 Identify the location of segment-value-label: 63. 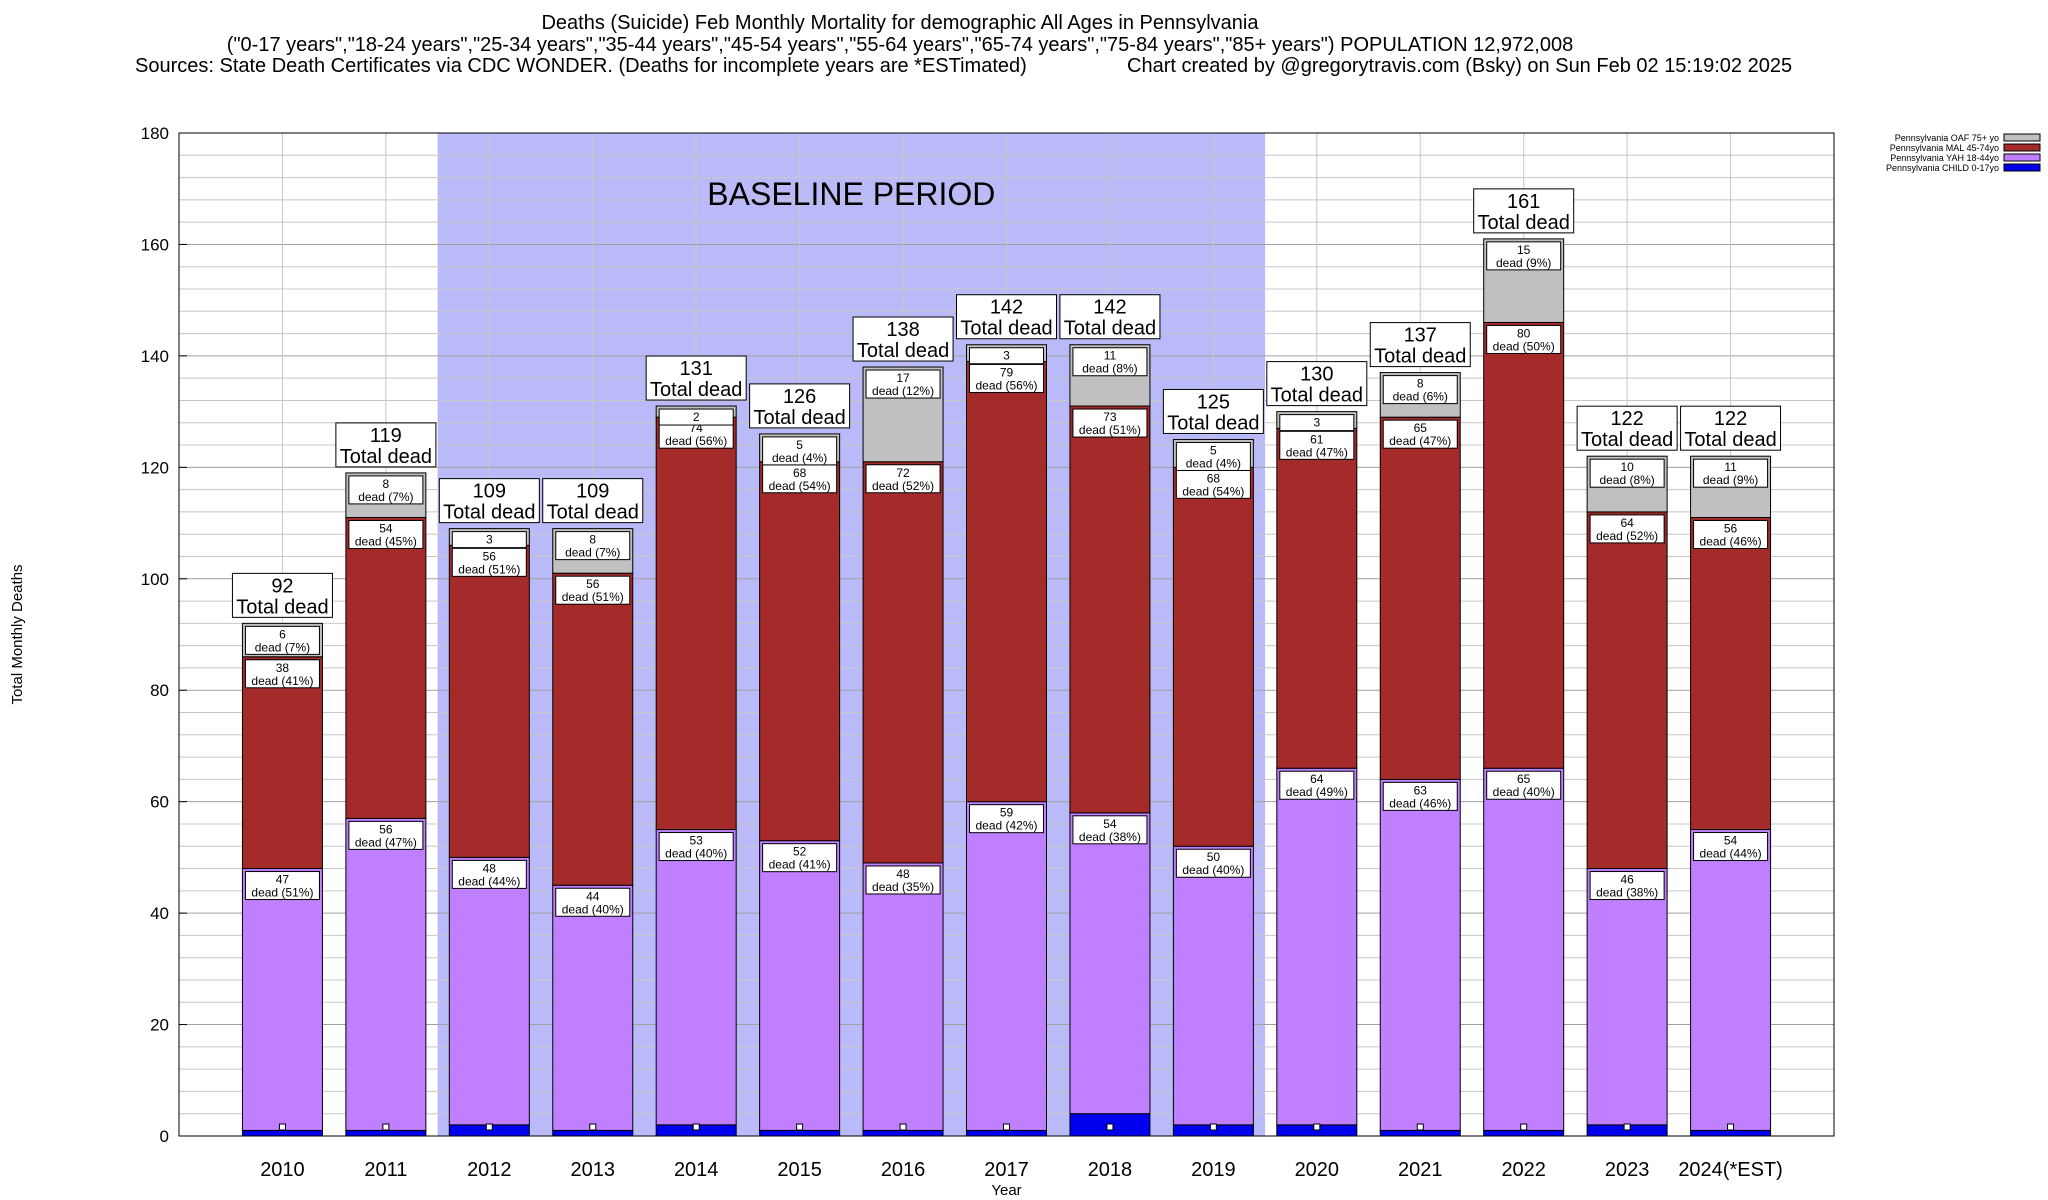
(1421, 790).